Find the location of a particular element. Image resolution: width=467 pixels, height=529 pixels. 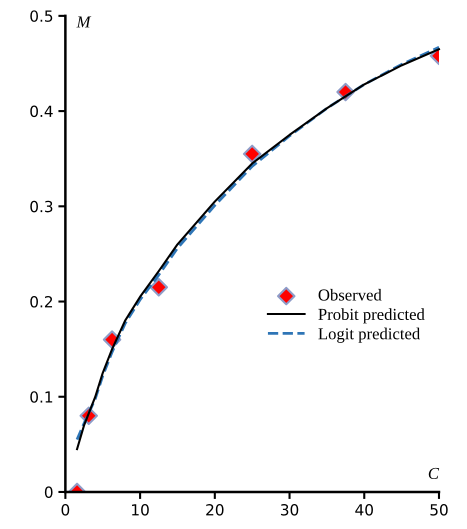

legend-label: Observed is located at coordinates (350, 294).